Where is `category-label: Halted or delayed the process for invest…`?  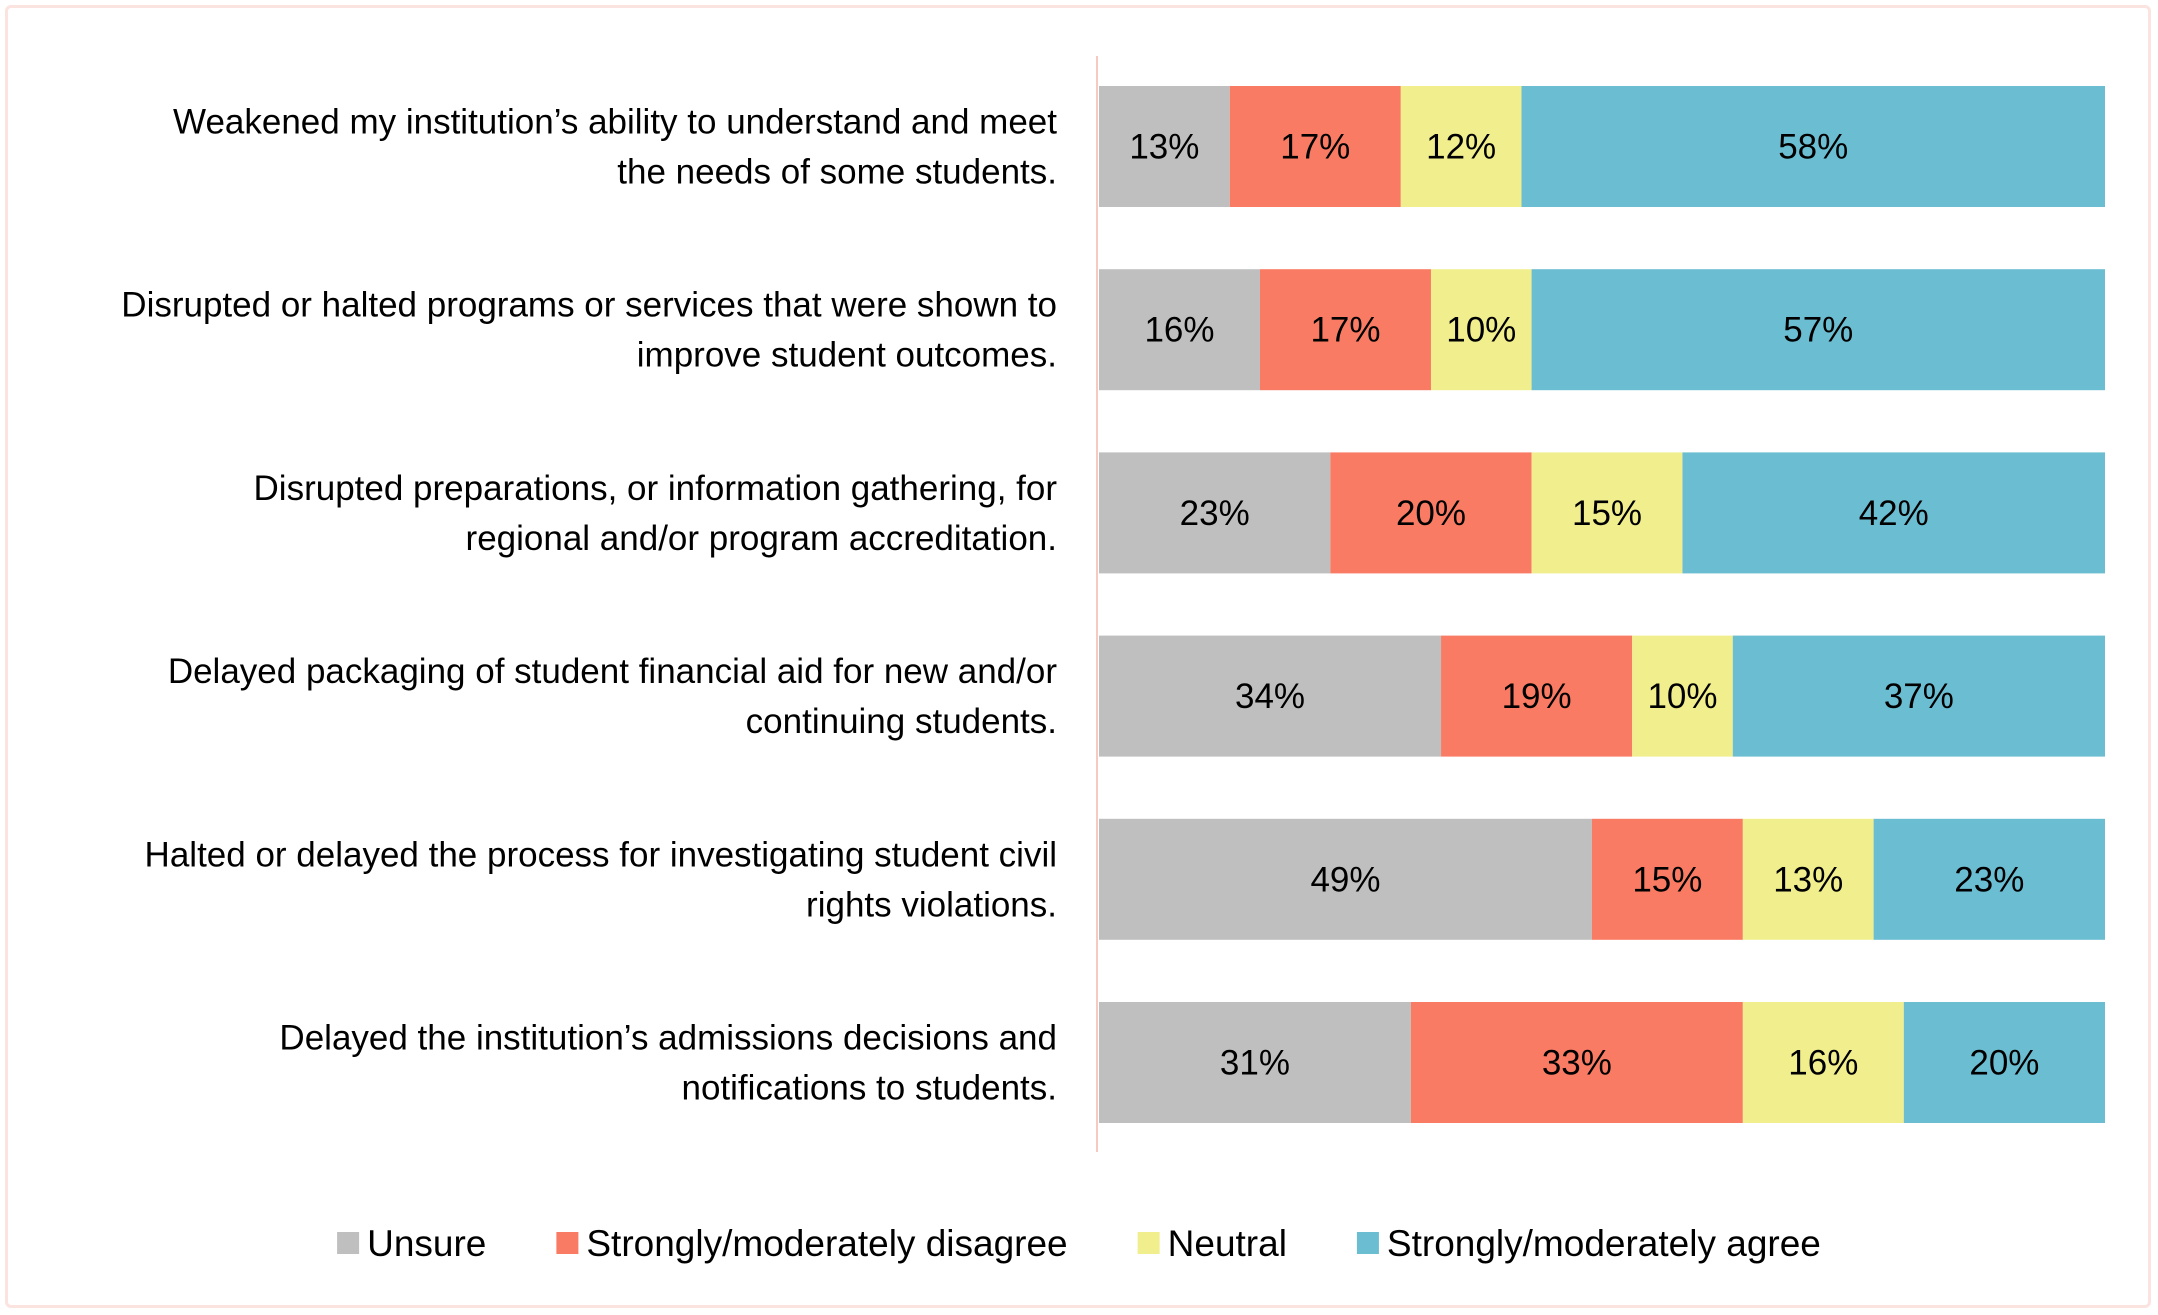
category-label: Halted or delayed the process for invest… is located at coordinates (601, 879).